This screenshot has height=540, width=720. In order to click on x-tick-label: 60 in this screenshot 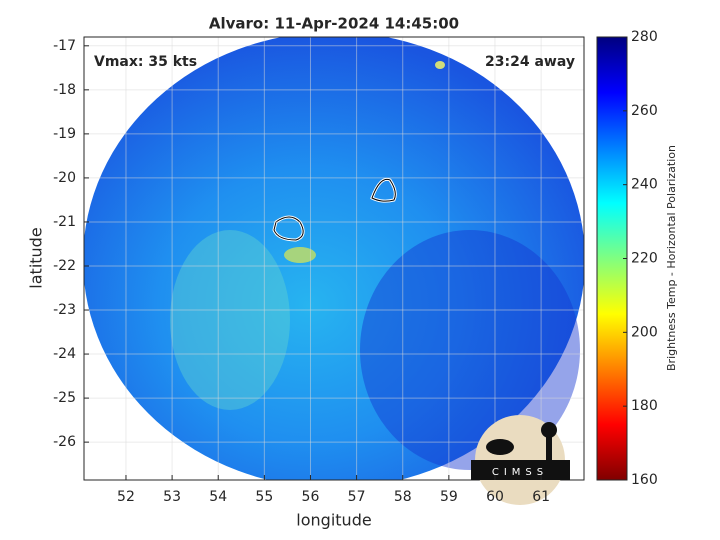, I will do `click(495, 497)`.